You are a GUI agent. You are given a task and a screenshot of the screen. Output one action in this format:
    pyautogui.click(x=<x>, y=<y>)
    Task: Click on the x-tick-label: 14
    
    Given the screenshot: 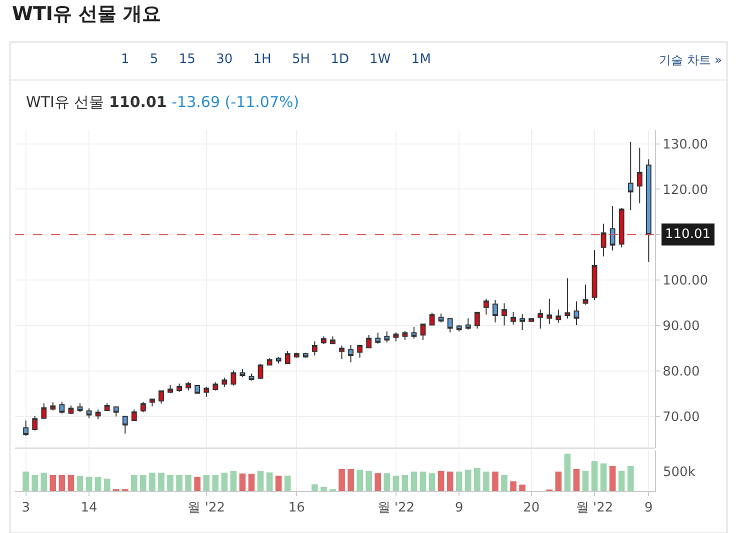 What is the action you would take?
    pyautogui.click(x=89, y=508)
    